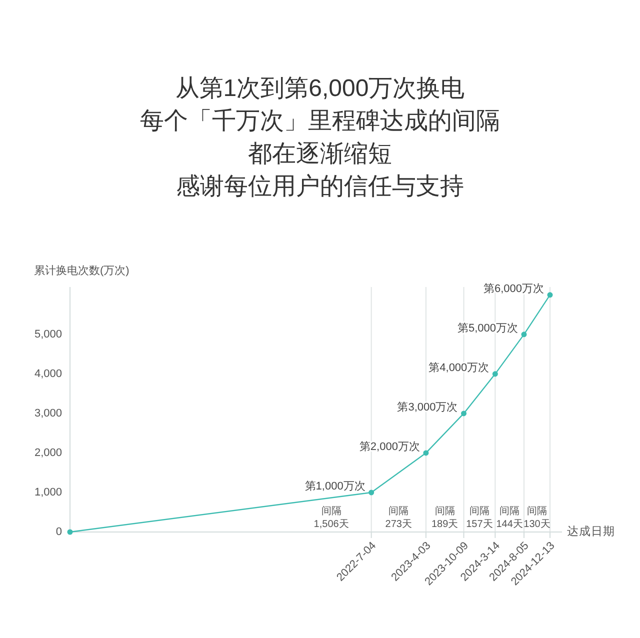 This screenshot has width=640, height=638. What do you see at coordinates (48, 413) in the screenshot?
I see `y-tick-label: 3,000` at bounding box center [48, 413].